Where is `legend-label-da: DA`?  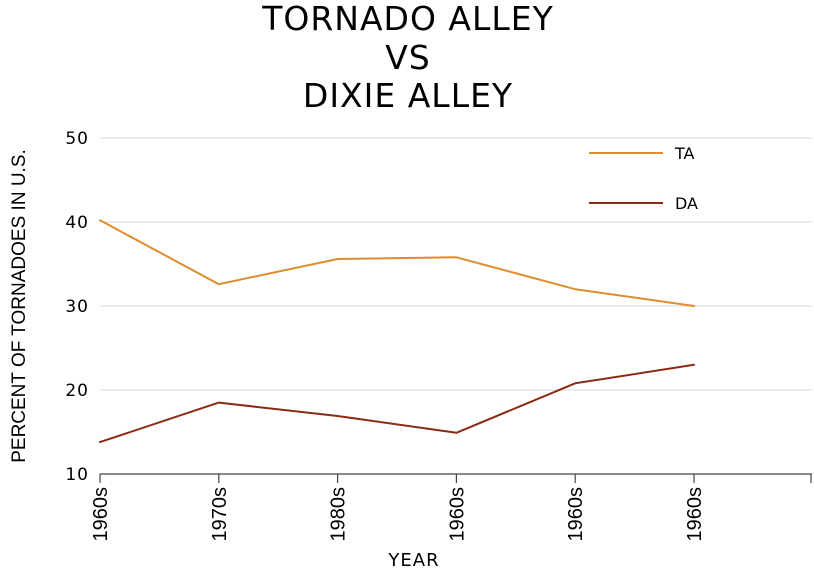
legend-label-da: DA is located at coordinates (686, 203).